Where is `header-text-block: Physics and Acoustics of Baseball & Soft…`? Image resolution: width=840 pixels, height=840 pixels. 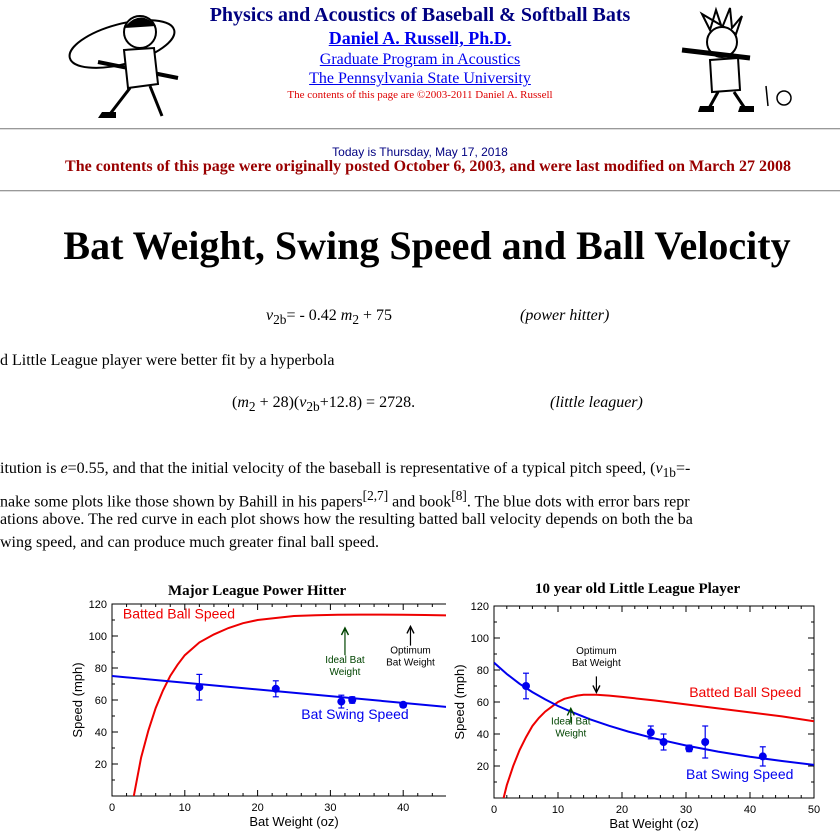
header-text-block: Physics and Acoustics of Baseball & Soft… is located at coordinates (420, 53).